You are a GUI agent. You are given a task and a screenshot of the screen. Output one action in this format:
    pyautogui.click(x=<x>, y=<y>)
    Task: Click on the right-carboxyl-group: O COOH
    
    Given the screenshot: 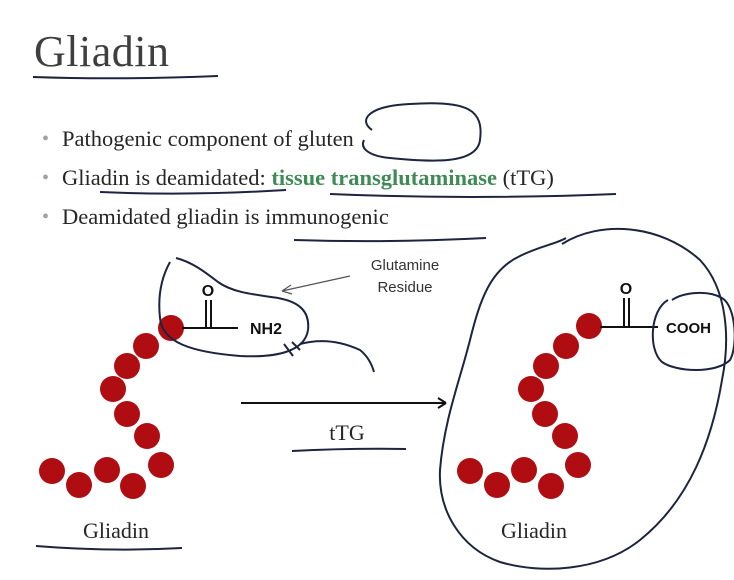 What is the action you would take?
    pyautogui.click(x=655, y=309)
    